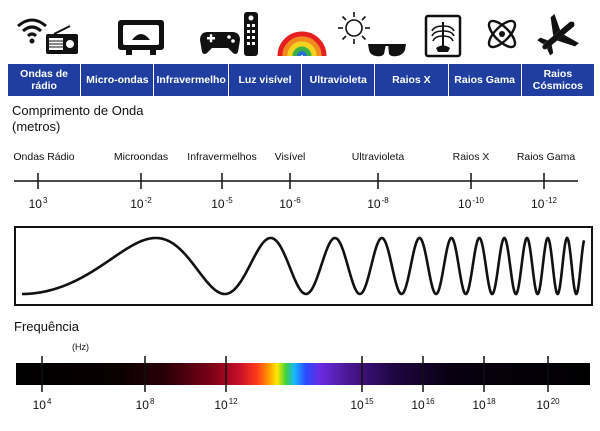 The image size is (600, 431). Describe the element at coordinates (410, 80) in the screenshot. I see `band-xray: Raios X` at that location.